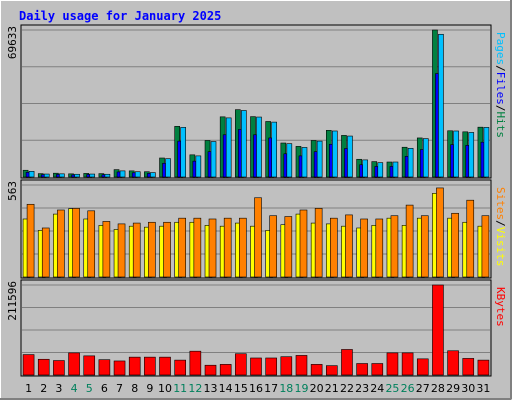  What do you see at coordinates (441, 105) in the screenshot?
I see `bar-hits-pages-day-28: Pages 28: 67,600` at bounding box center [441, 105].